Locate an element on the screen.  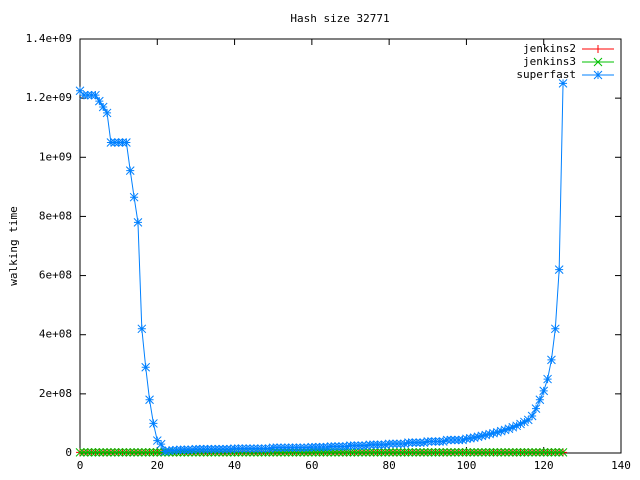
legend-label: jenkins3 is located at coordinates (549, 61).